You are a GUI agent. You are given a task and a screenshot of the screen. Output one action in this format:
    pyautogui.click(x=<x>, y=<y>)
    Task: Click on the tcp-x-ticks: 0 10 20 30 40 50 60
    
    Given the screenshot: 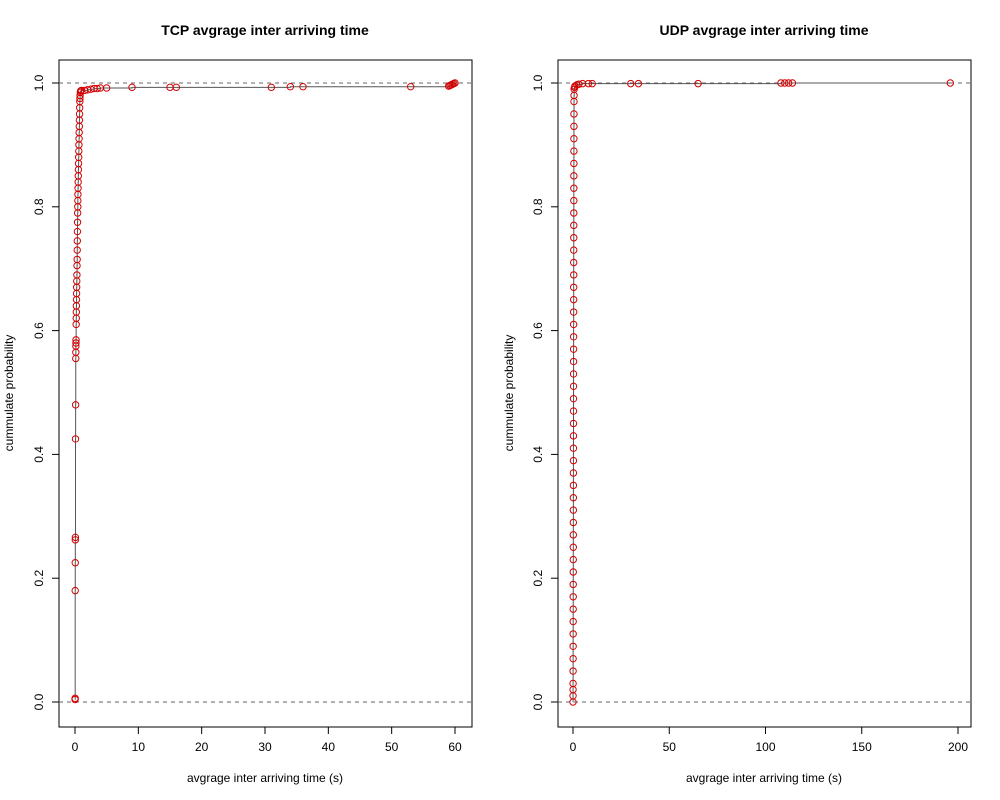 What is the action you would take?
    pyautogui.click(x=267, y=740)
    